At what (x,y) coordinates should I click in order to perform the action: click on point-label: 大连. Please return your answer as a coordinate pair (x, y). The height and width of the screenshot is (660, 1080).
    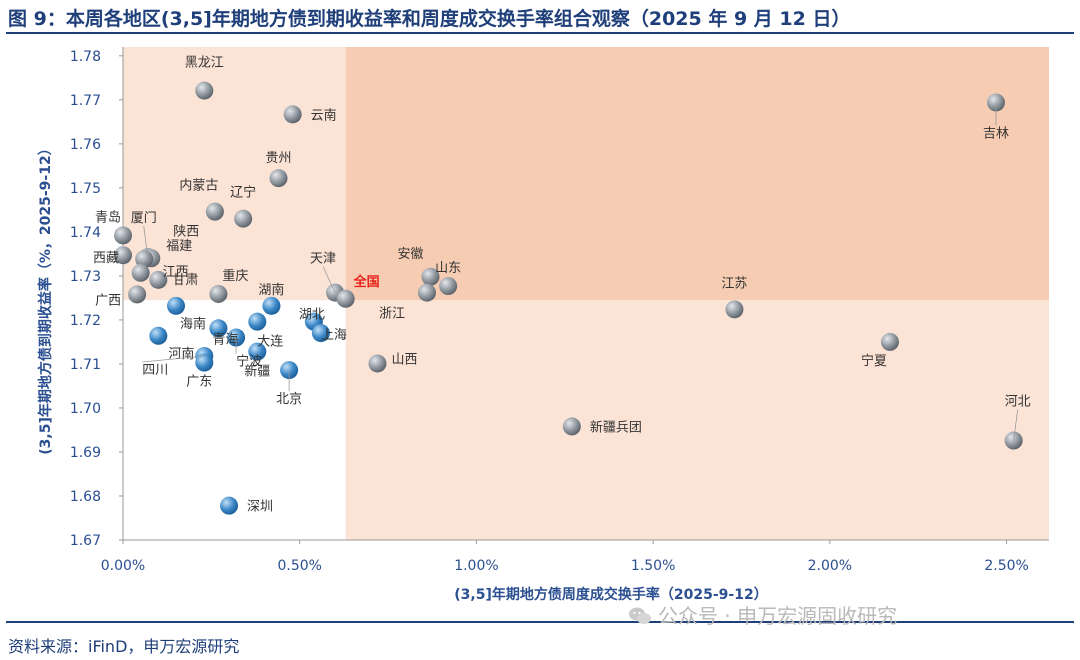
    Looking at the image, I should click on (270, 342).